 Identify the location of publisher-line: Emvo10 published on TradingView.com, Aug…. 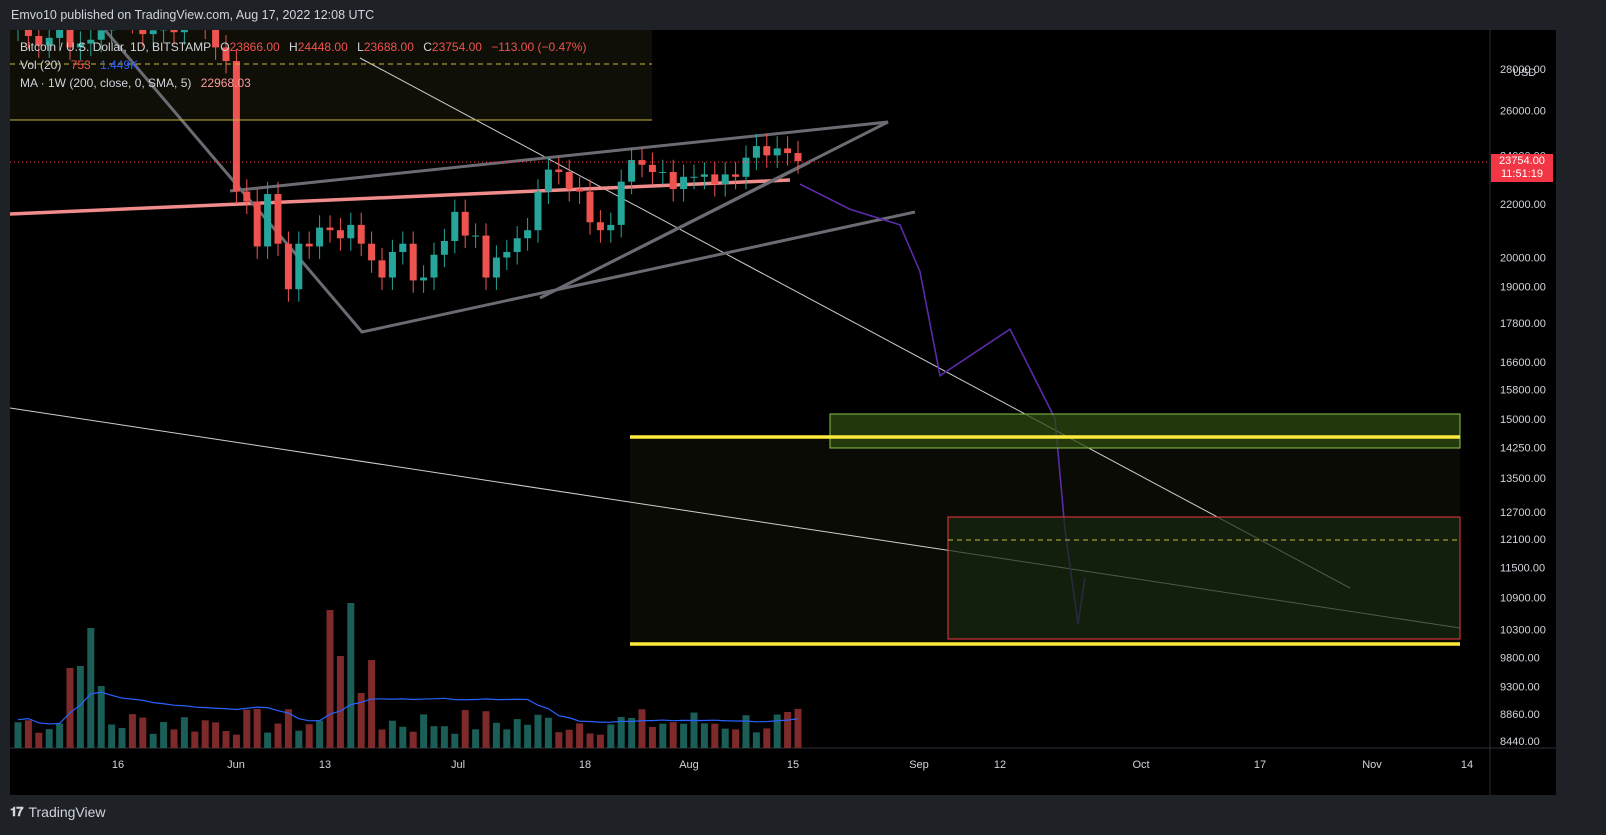
(193, 15).